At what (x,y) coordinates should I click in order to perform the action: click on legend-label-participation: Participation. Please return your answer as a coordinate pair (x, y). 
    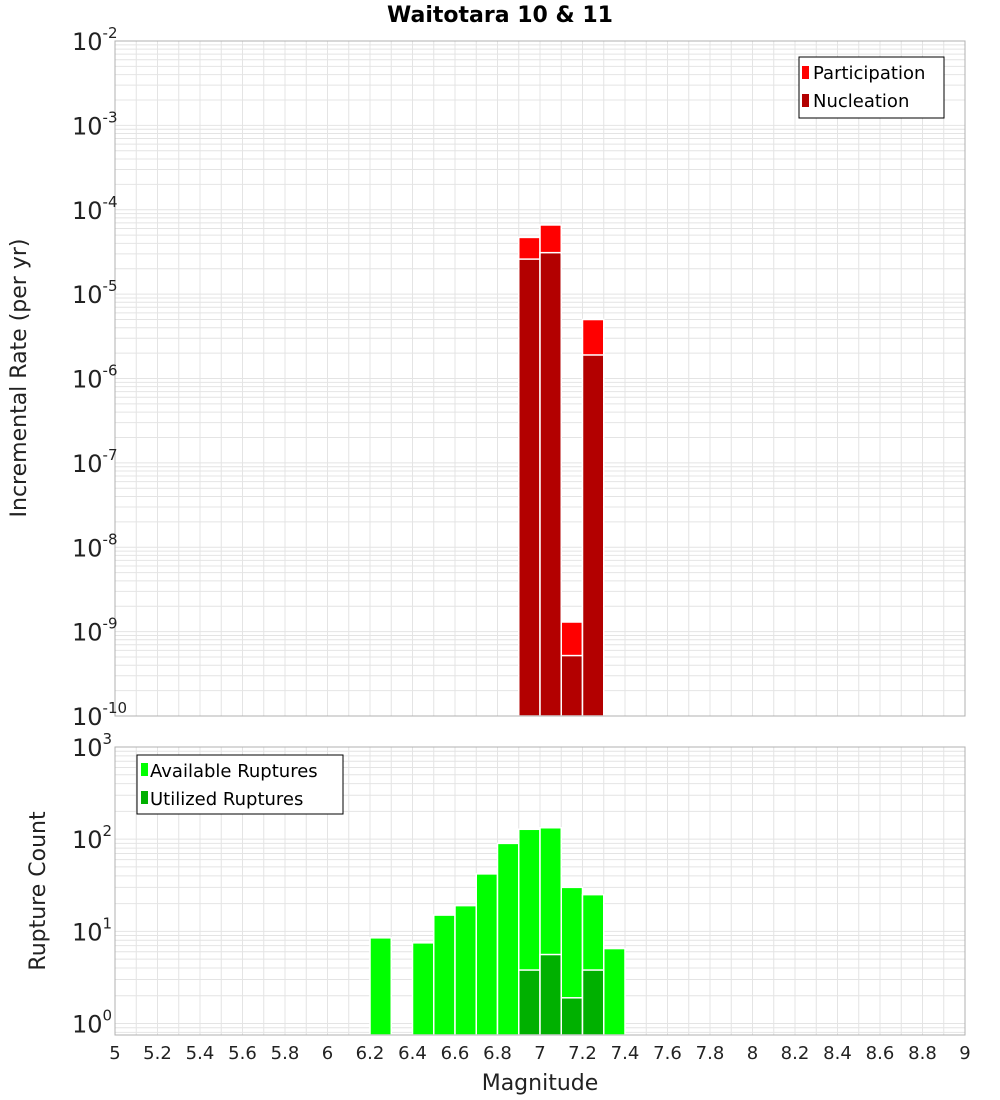
    Looking at the image, I should click on (869, 73).